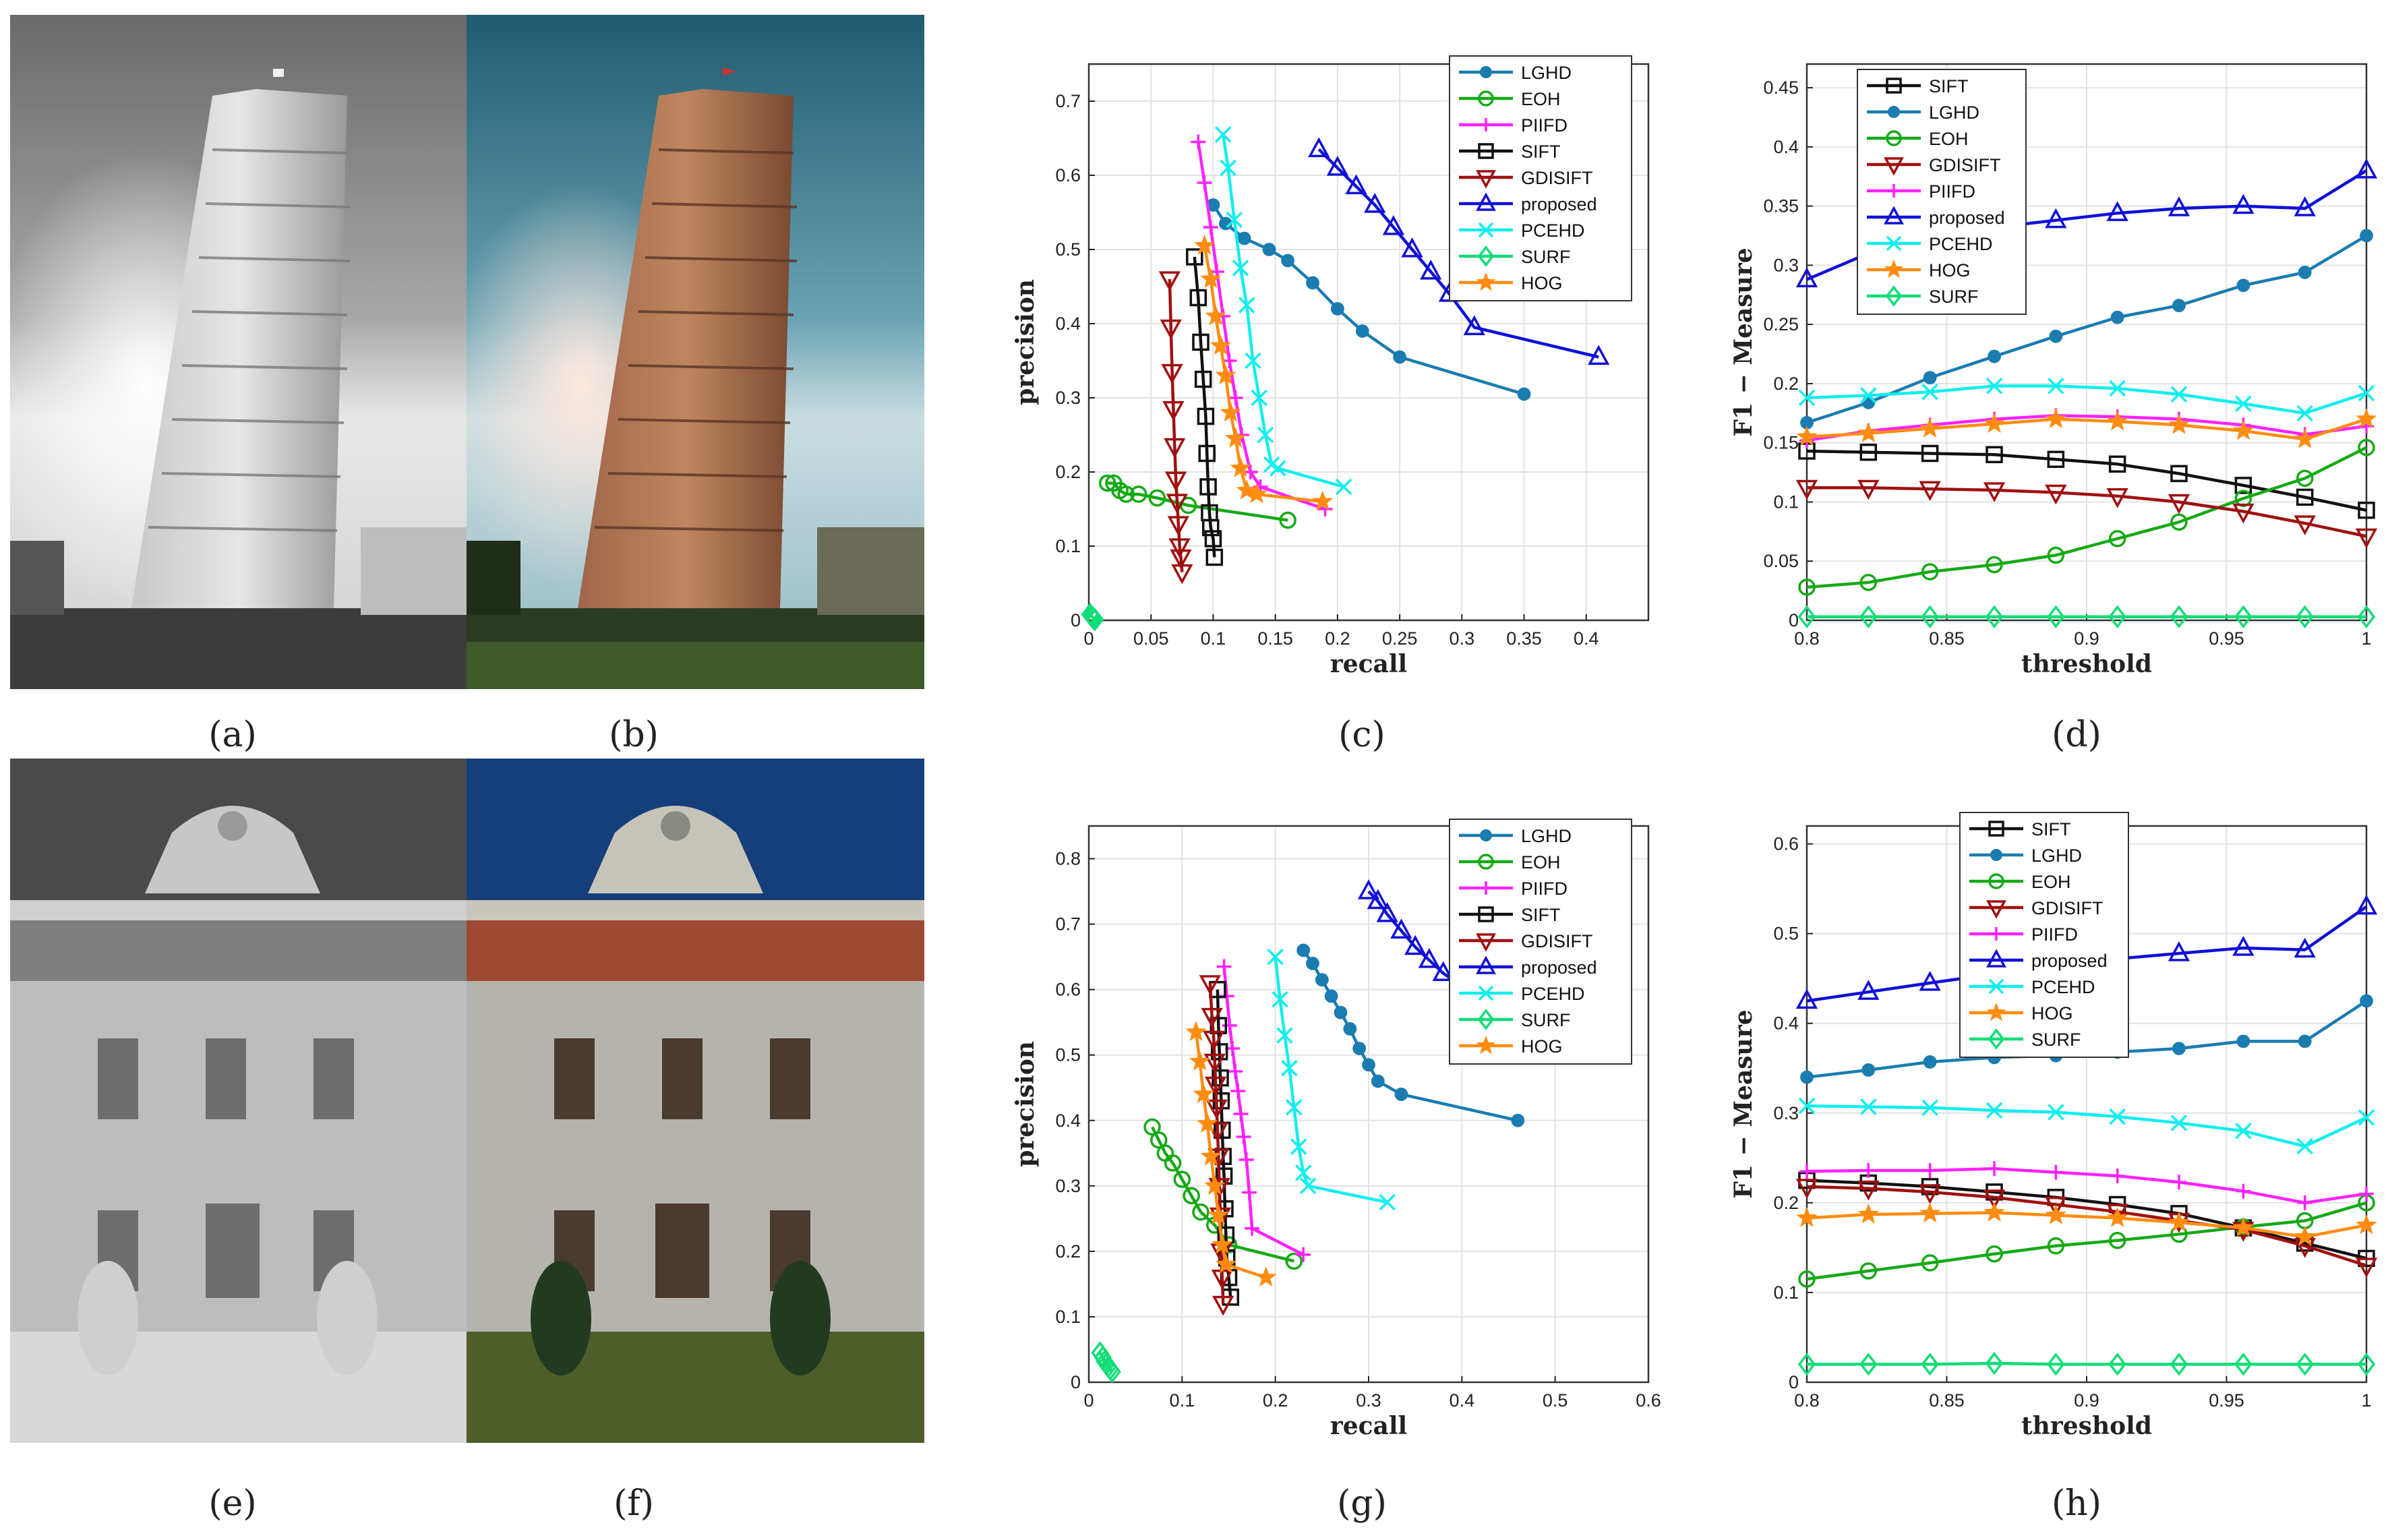  What do you see at coordinates (1545, 125) in the screenshot?
I see `legend-label: PIIFD` at bounding box center [1545, 125].